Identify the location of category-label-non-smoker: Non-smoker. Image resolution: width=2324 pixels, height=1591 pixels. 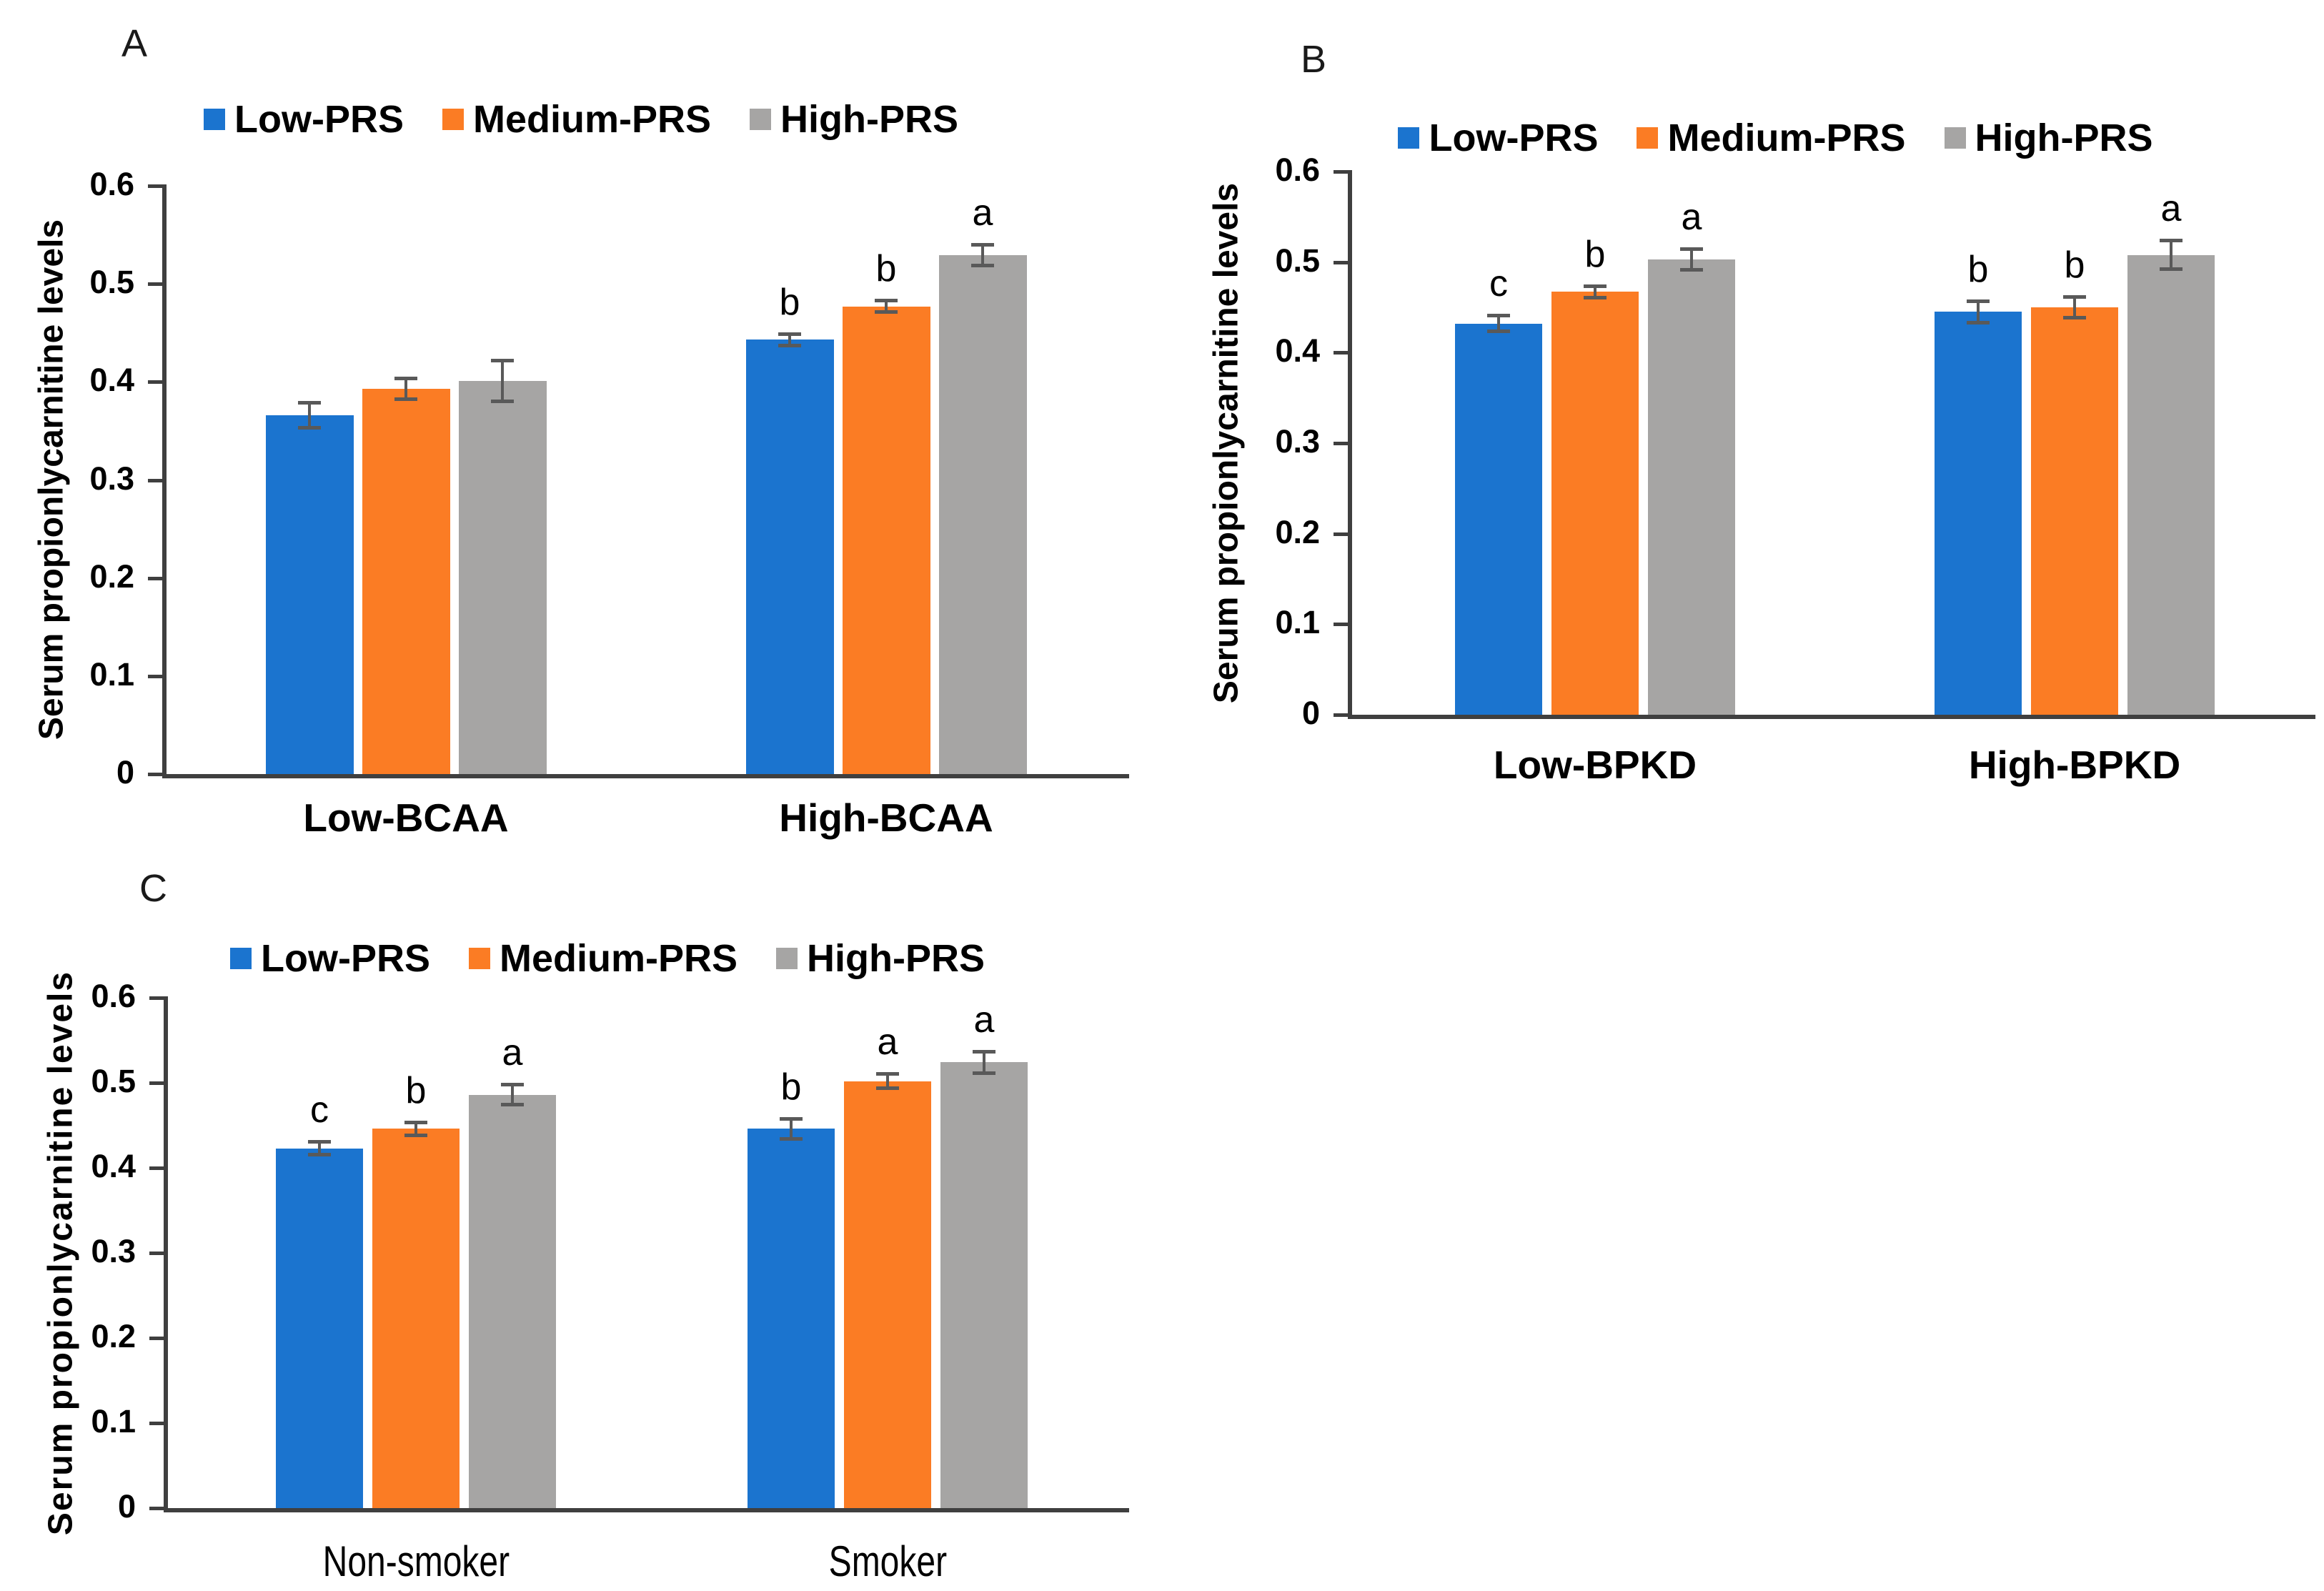
(416, 1561).